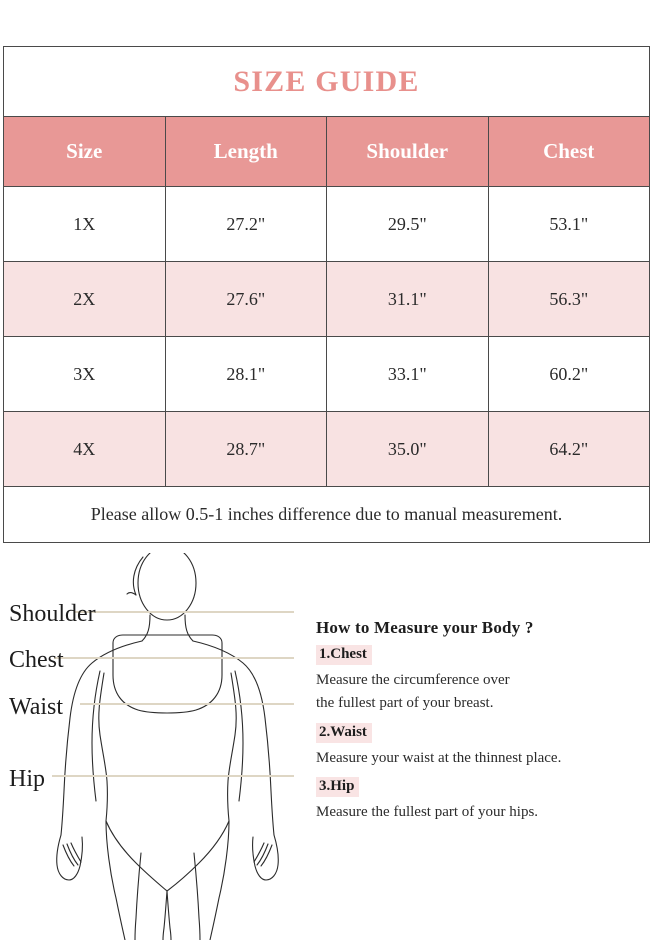 This screenshot has height=940, width=653. I want to click on table-row: 4X 28.7" 35.0" 64.2", so click(326, 449).